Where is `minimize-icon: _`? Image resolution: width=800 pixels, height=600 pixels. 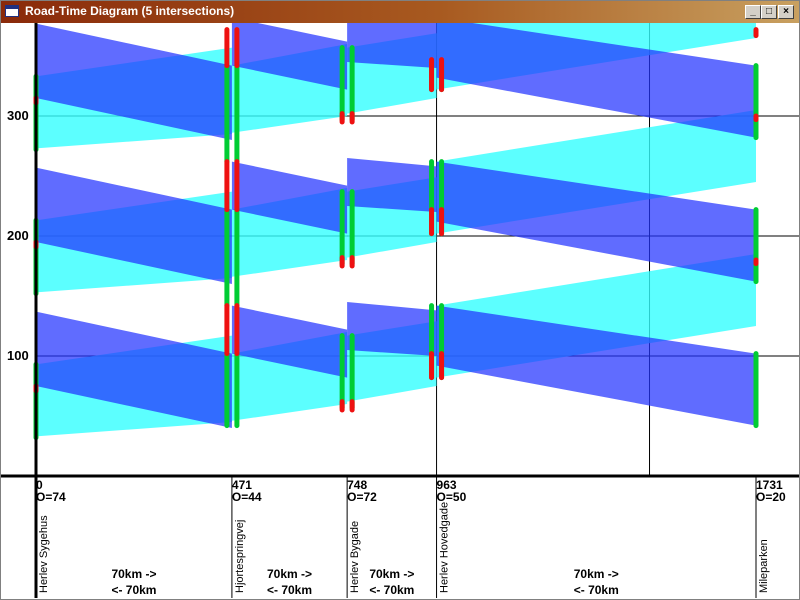 minimize-icon: _ is located at coordinates (753, 11).